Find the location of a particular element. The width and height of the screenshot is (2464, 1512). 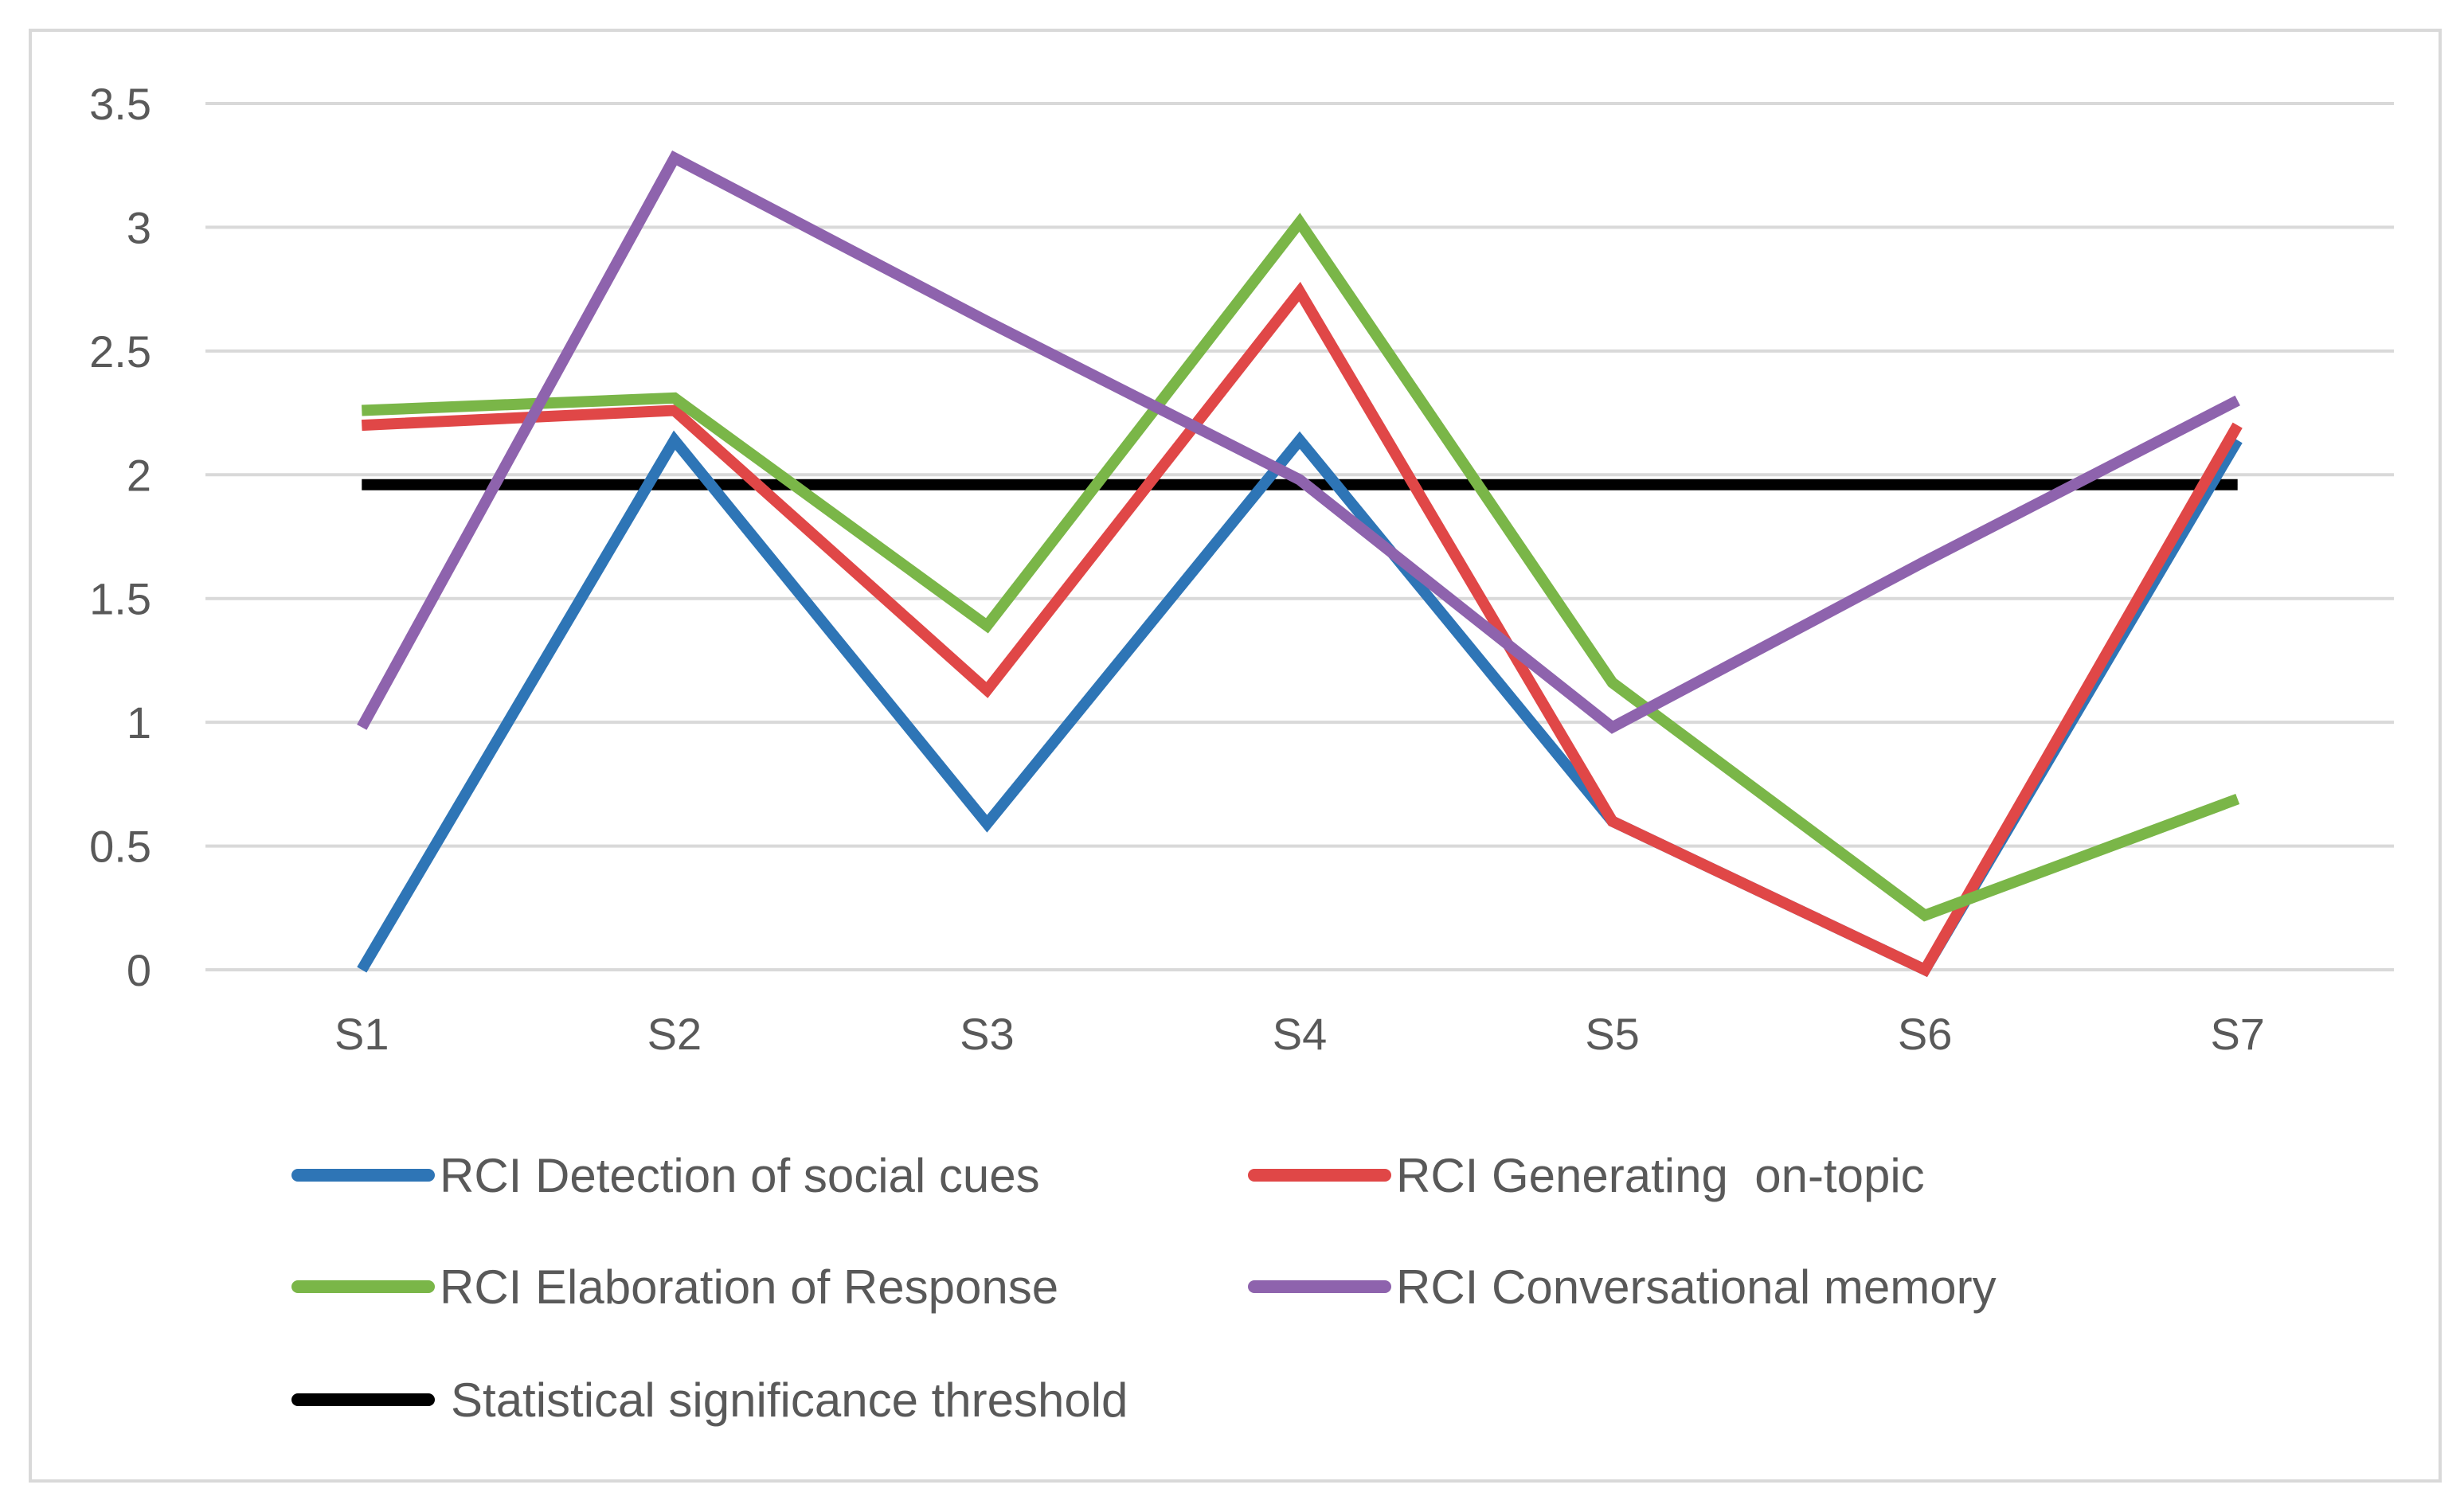

x-tick-label-s4: S4 is located at coordinates (1300, 1034).